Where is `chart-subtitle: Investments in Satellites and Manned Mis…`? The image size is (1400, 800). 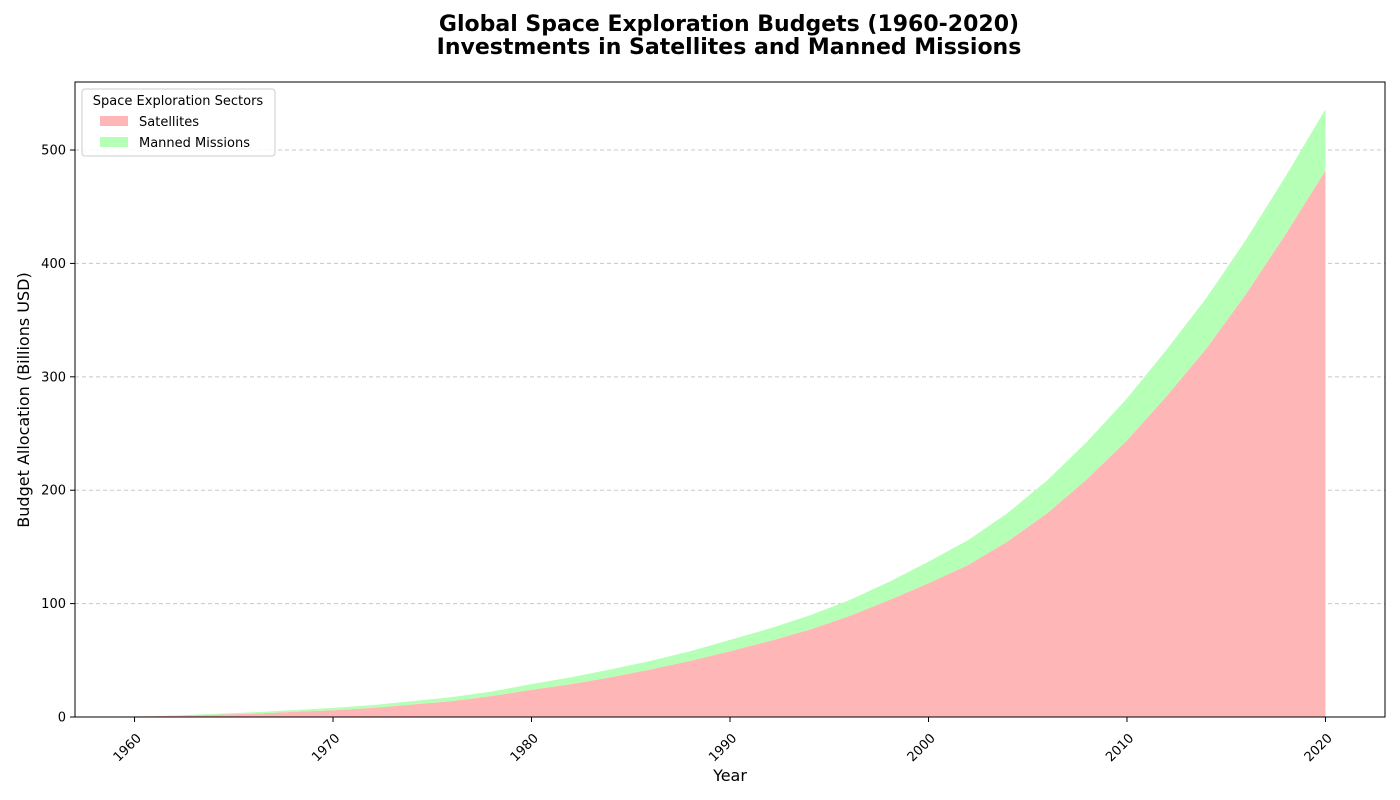
chart-subtitle: Investments in Satellites and Manned Mis… is located at coordinates (729, 47).